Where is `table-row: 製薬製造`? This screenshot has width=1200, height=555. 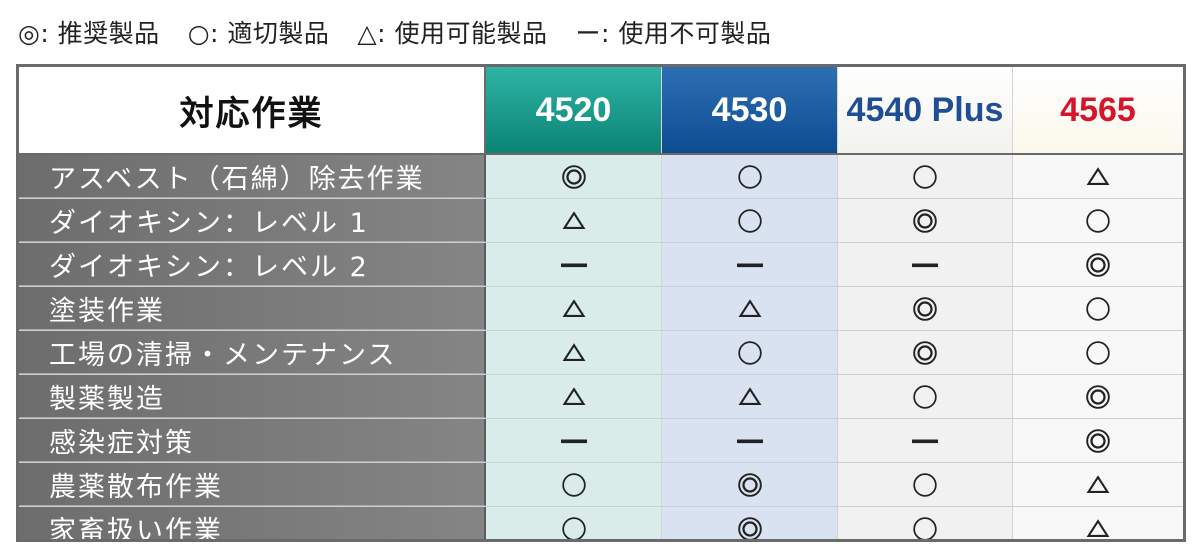
table-row: 製薬製造 is located at coordinates (601, 397).